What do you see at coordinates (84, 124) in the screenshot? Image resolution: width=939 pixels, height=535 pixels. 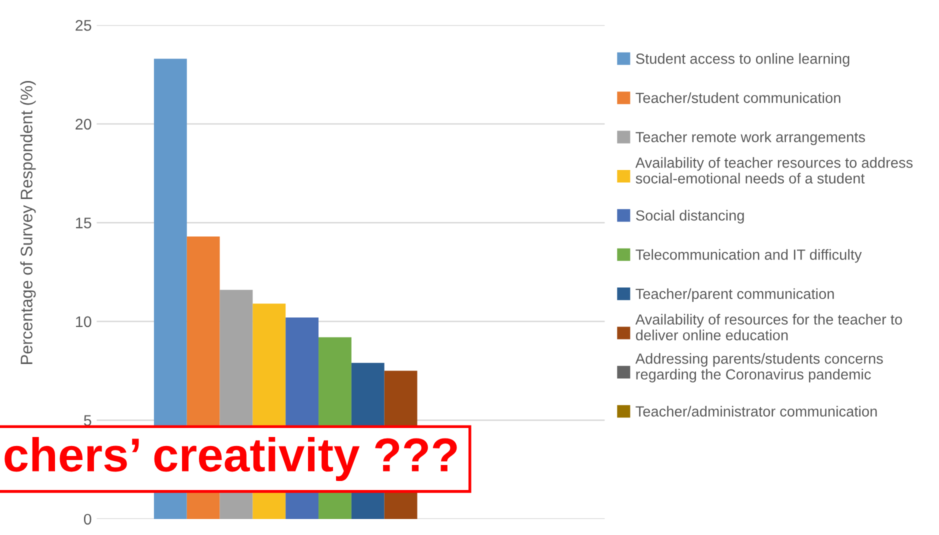 I see `y-tick-label: 20` at bounding box center [84, 124].